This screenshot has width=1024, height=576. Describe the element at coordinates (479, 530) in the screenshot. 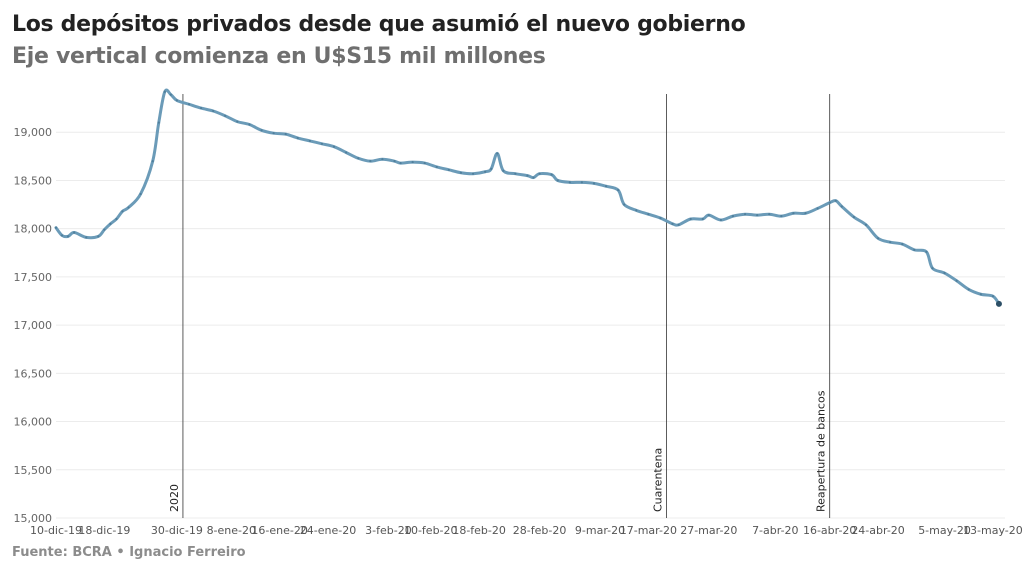

I see `x-tick-label: 18-feb-20` at that location.